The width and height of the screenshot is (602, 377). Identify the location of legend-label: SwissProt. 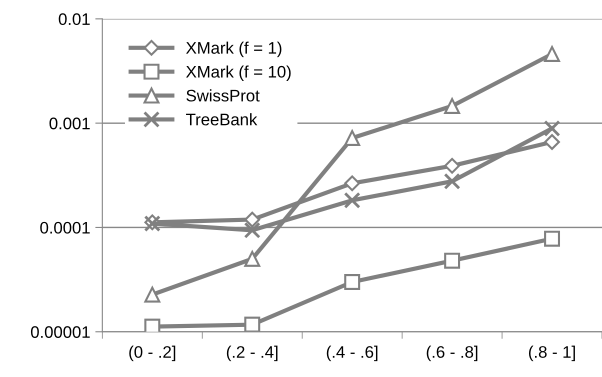
(223, 95).